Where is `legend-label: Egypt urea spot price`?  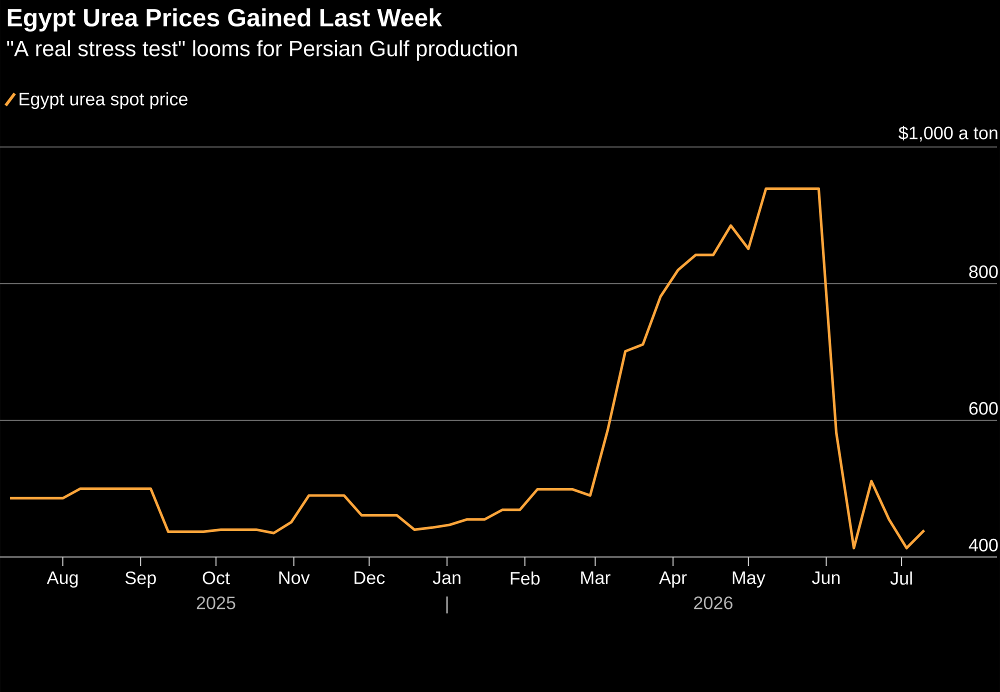 legend-label: Egypt urea spot price is located at coordinates (104, 101).